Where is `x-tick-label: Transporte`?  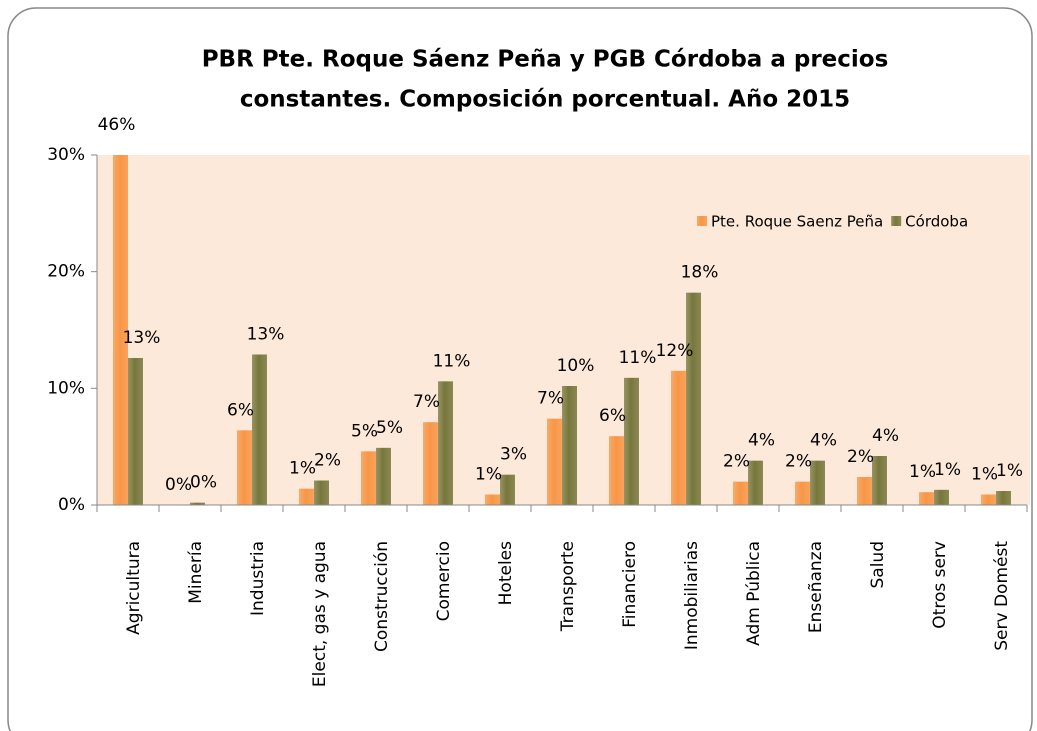 x-tick-label: Transporte is located at coordinates (568, 586).